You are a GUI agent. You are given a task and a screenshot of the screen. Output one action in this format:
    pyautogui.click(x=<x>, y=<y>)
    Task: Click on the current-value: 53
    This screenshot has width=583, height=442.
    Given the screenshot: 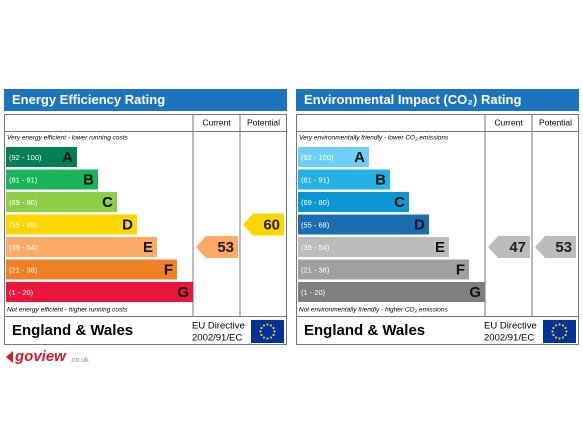 What is the action you would take?
    pyautogui.click(x=225, y=247)
    